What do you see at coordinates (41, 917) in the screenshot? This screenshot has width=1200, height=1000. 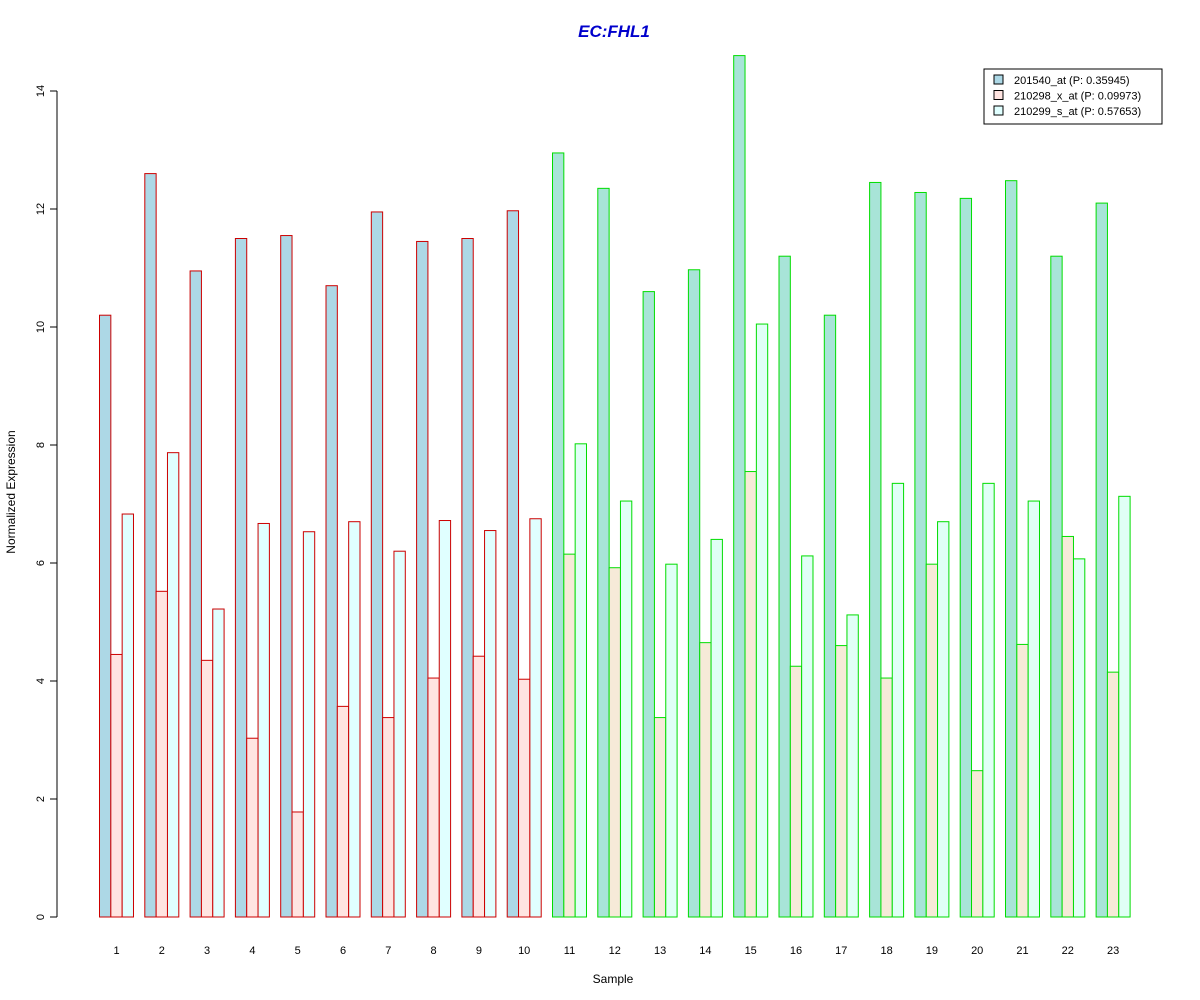 I see `y-tick-label: 0` at bounding box center [41, 917].